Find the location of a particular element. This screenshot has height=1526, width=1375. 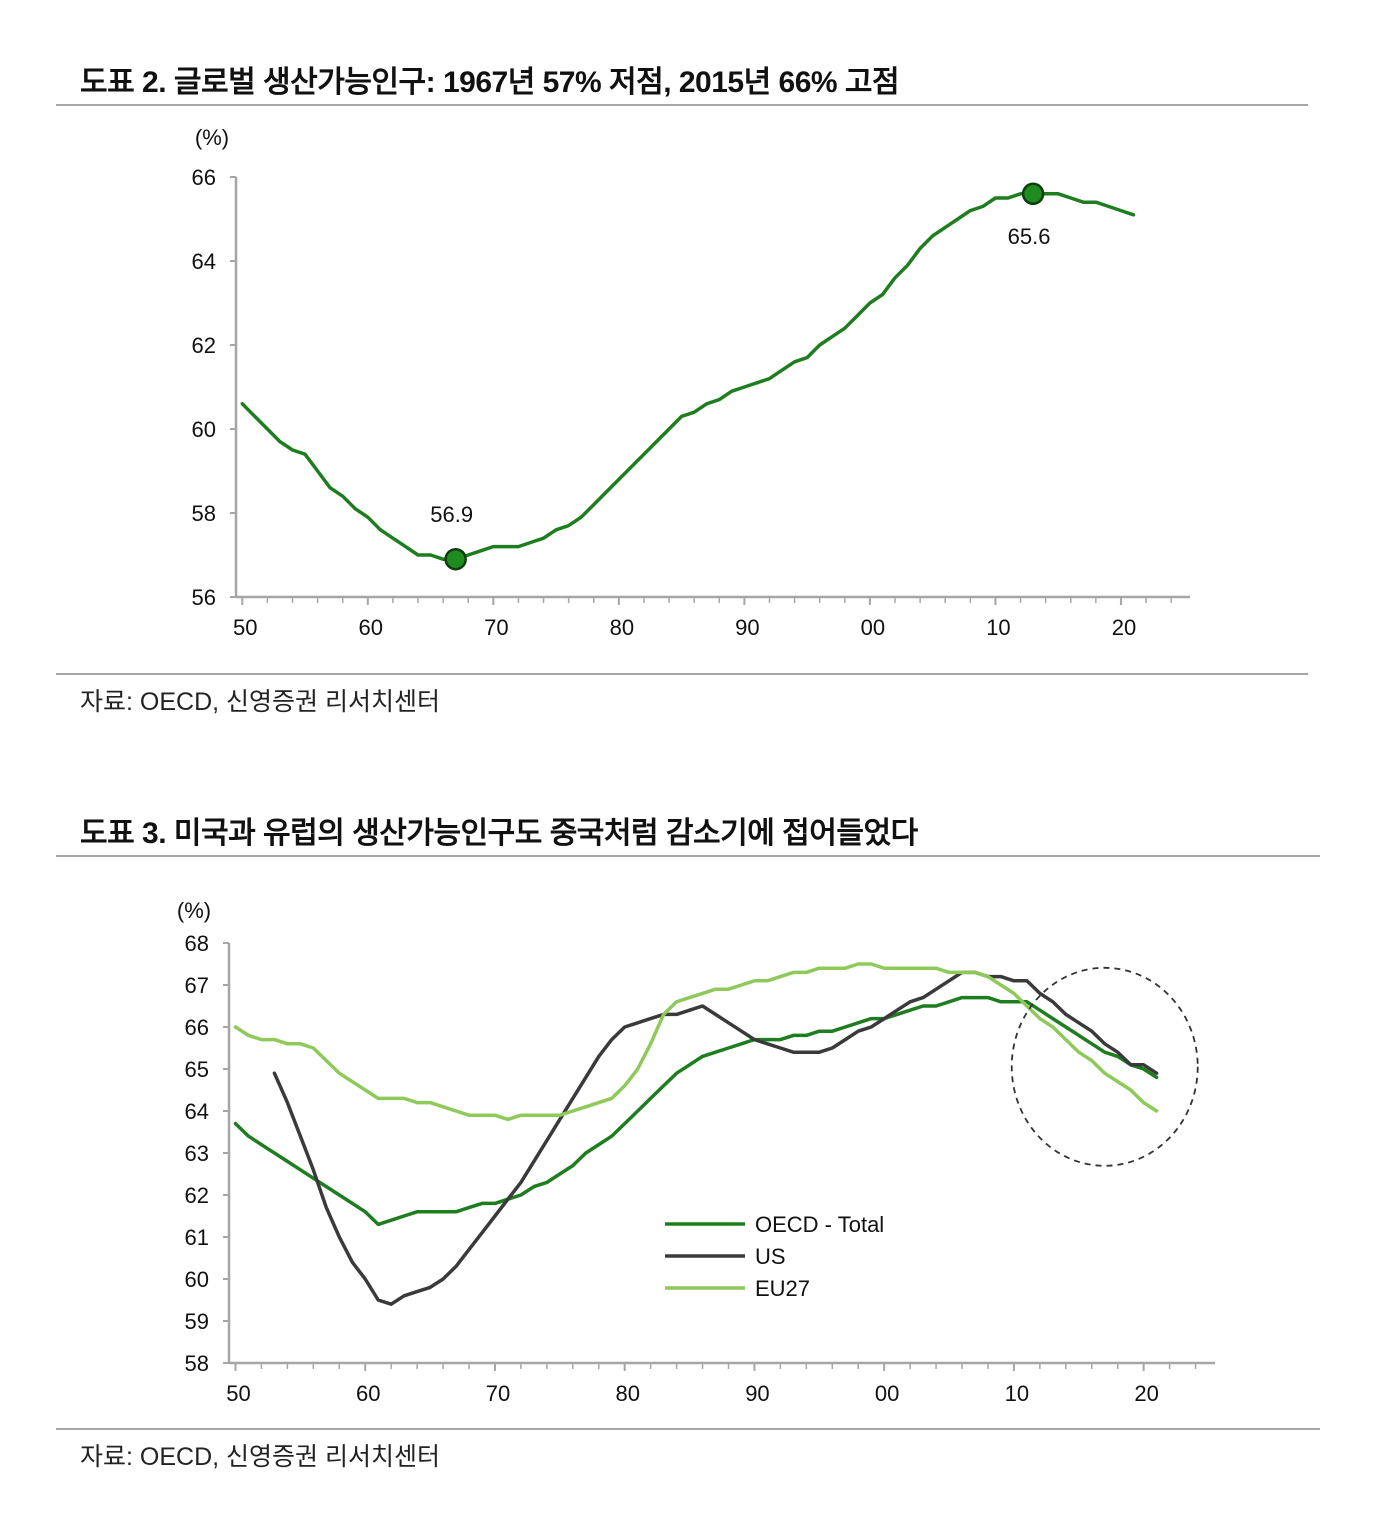

fig3-legend-label: EU27 is located at coordinates (782, 1288).